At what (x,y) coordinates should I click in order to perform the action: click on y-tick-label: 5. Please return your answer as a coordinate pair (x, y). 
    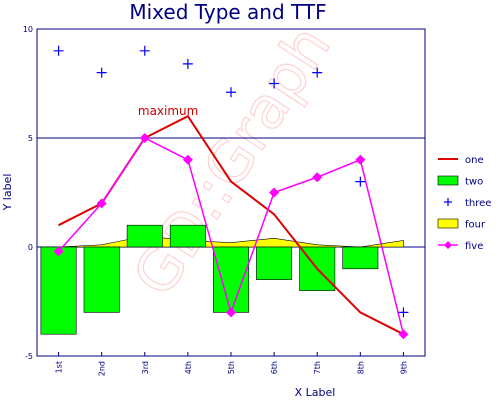
    Looking at the image, I should click on (30, 138).